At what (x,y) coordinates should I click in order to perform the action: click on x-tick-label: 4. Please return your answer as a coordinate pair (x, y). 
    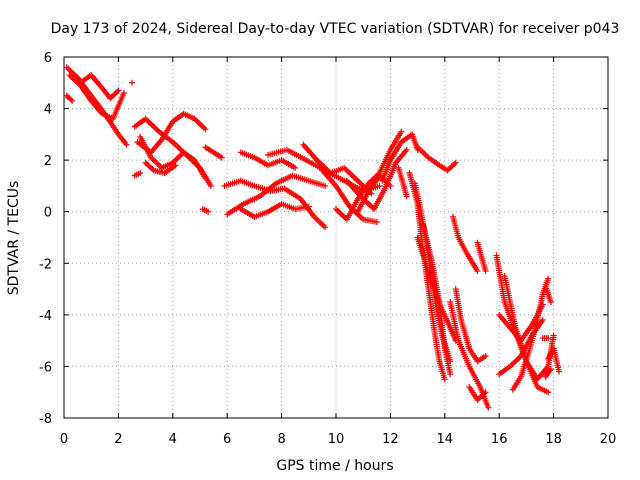
    Looking at the image, I should click on (173, 439).